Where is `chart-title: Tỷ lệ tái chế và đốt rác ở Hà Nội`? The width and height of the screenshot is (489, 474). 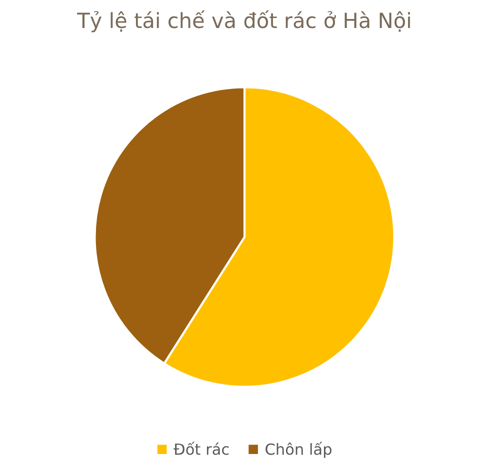 chart-title: Tỷ lệ tái chế và đốt rác ở Hà Nội is located at coordinates (243, 21).